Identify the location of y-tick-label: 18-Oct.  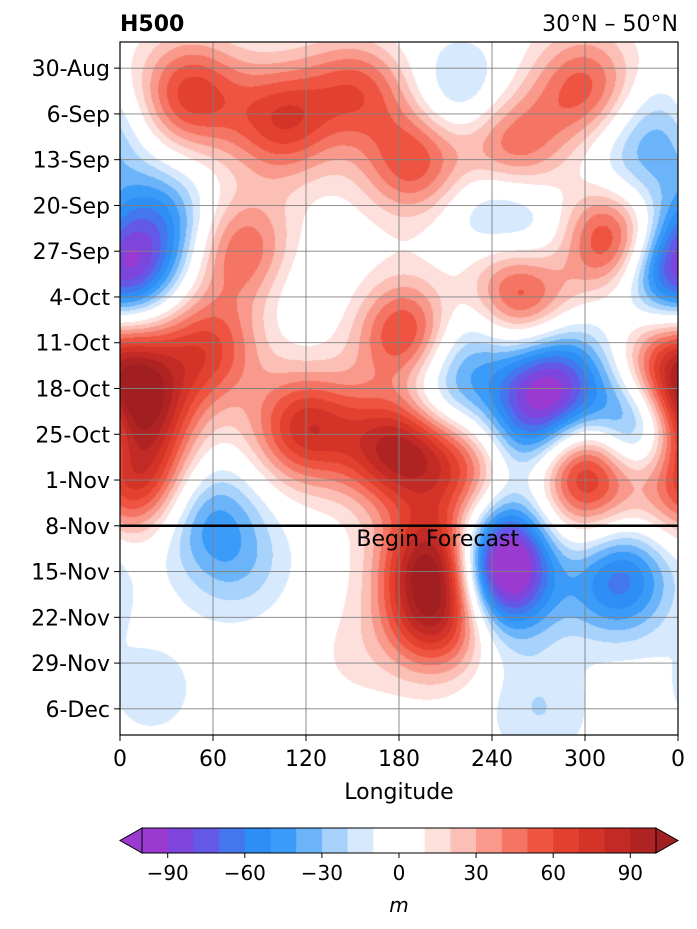
(72, 390).